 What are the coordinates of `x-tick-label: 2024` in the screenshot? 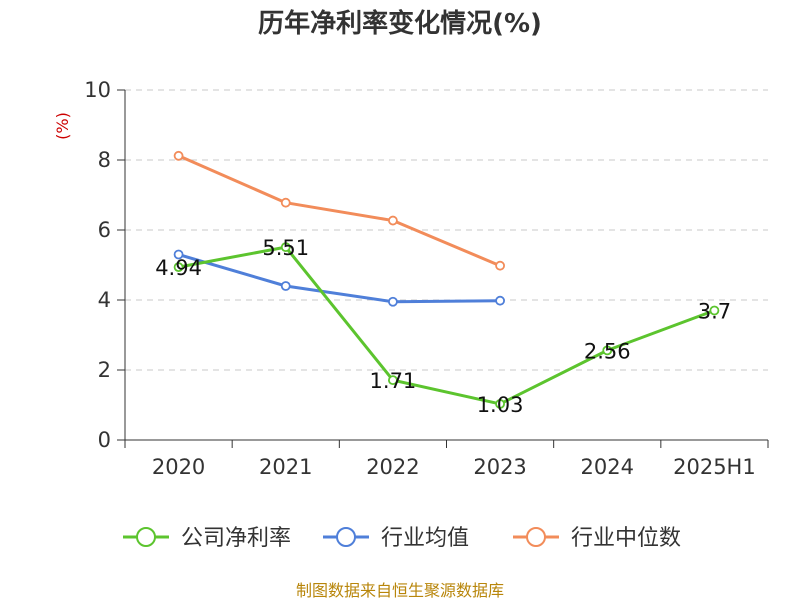 It's located at (607, 467).